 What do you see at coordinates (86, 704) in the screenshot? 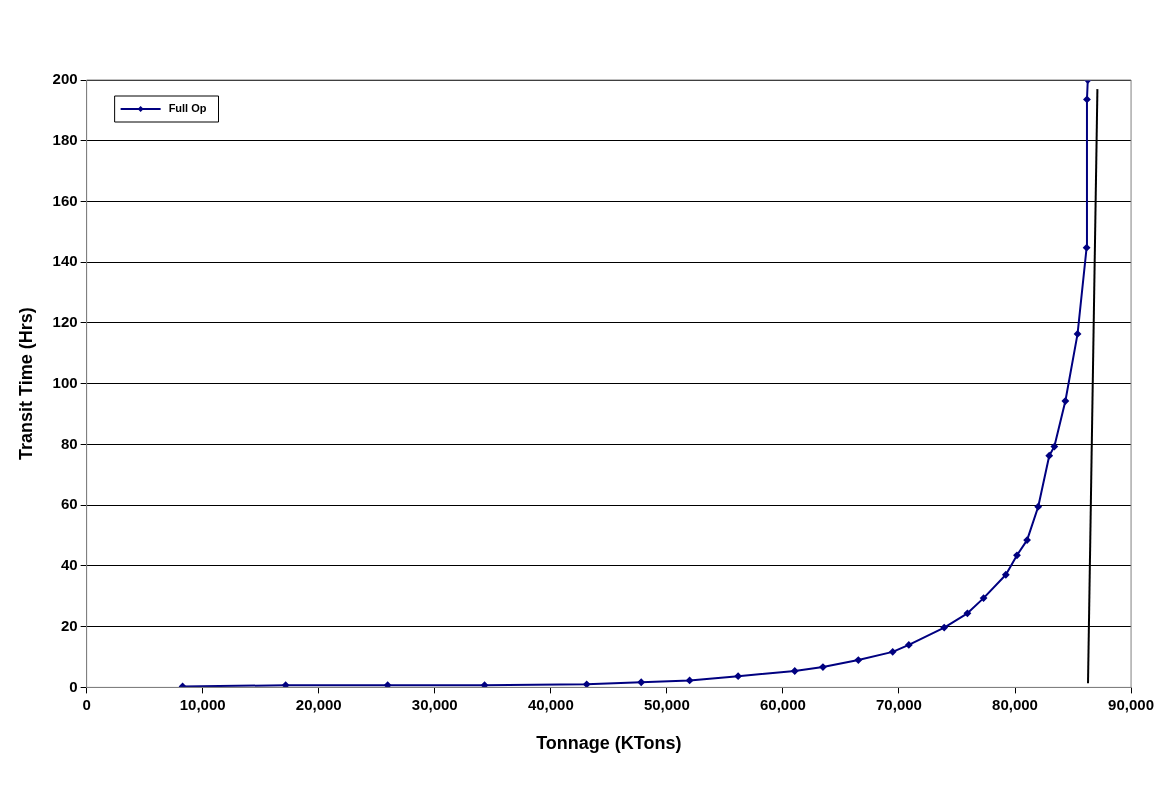
I see `x-tick-label: 0` at bounding box center [86, 704].